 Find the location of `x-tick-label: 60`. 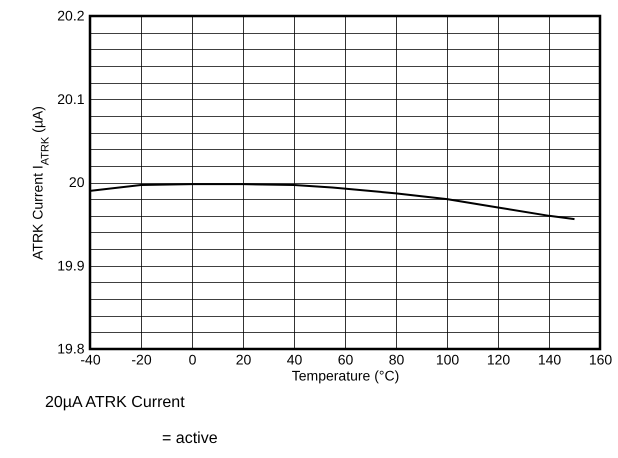

x-tick-label: 60 is located at coordinates (346, 360).